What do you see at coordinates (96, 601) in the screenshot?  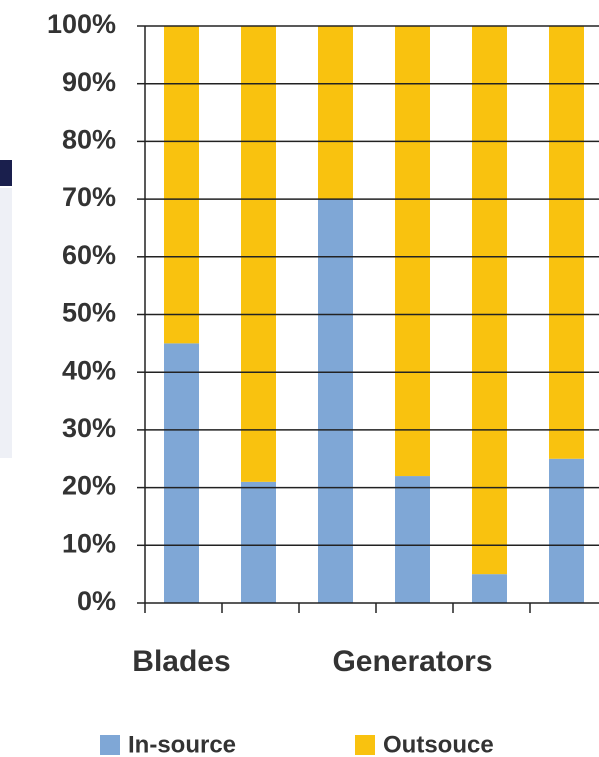 I see `y-tick-label: 0%` at bounding box center [96, 601].